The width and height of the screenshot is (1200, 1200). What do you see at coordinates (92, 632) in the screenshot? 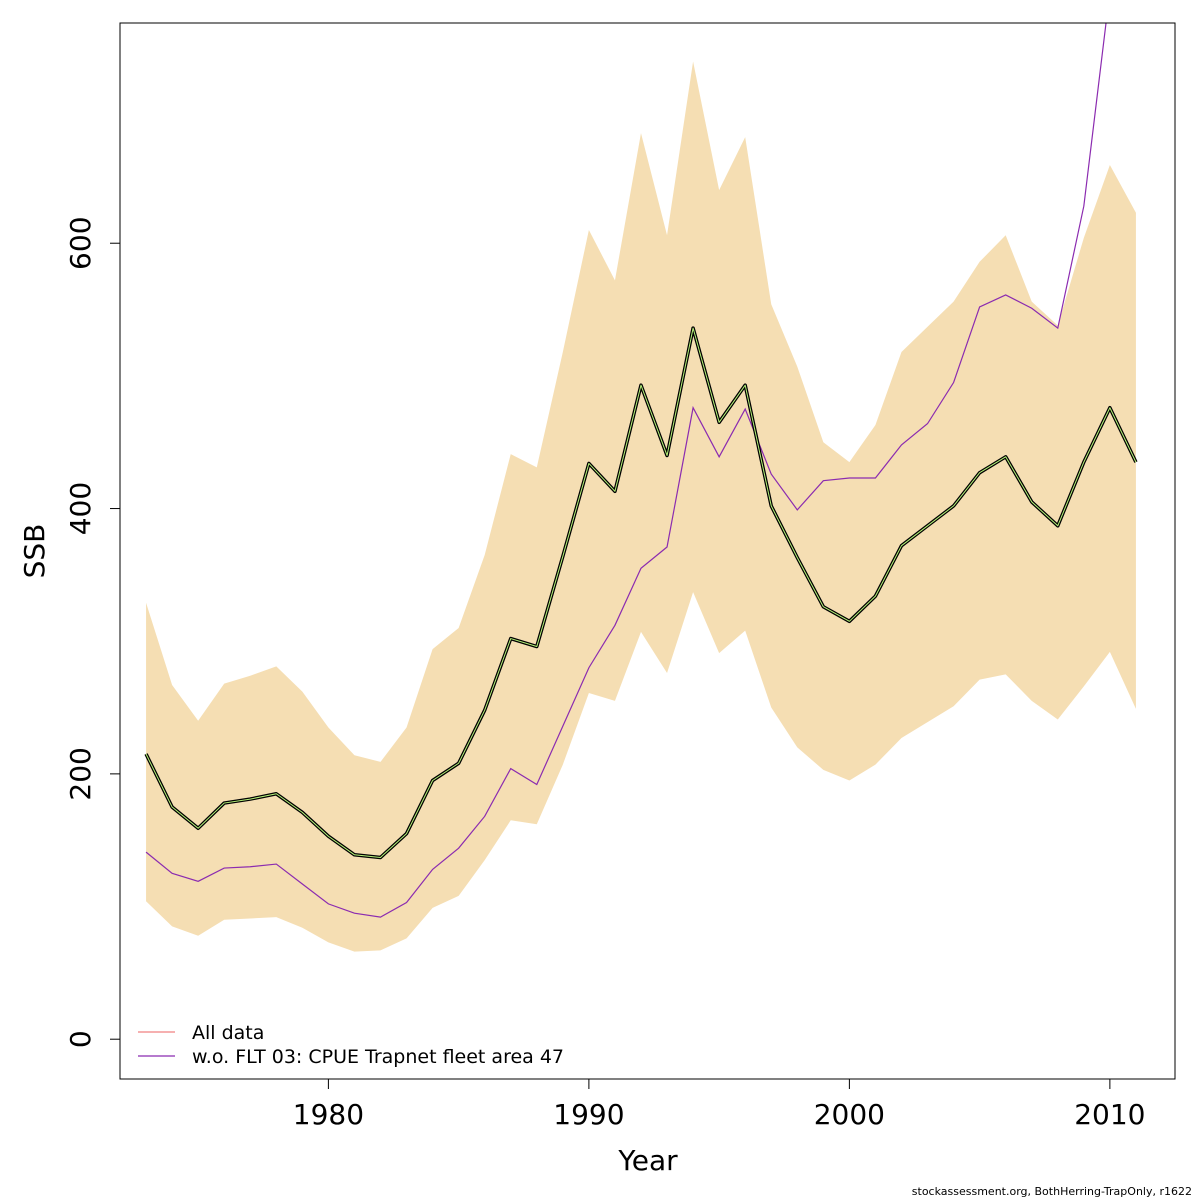
I see `y-axis: 0 200 400 600` at bounding box center [92, 632].